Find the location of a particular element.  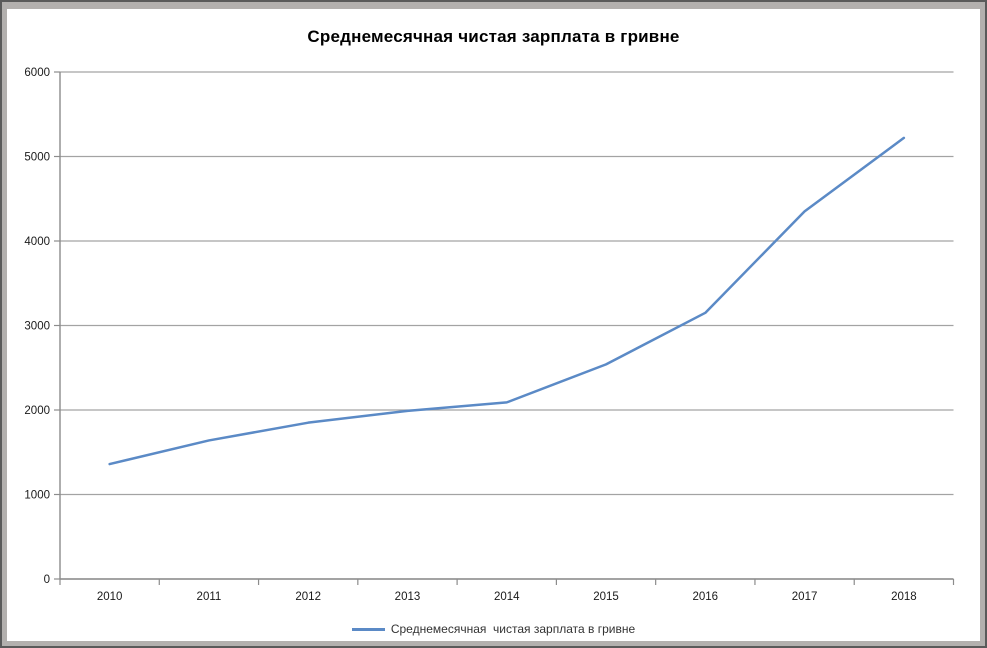

x-tick-label: 2010 is located at coordinates (110, 597).